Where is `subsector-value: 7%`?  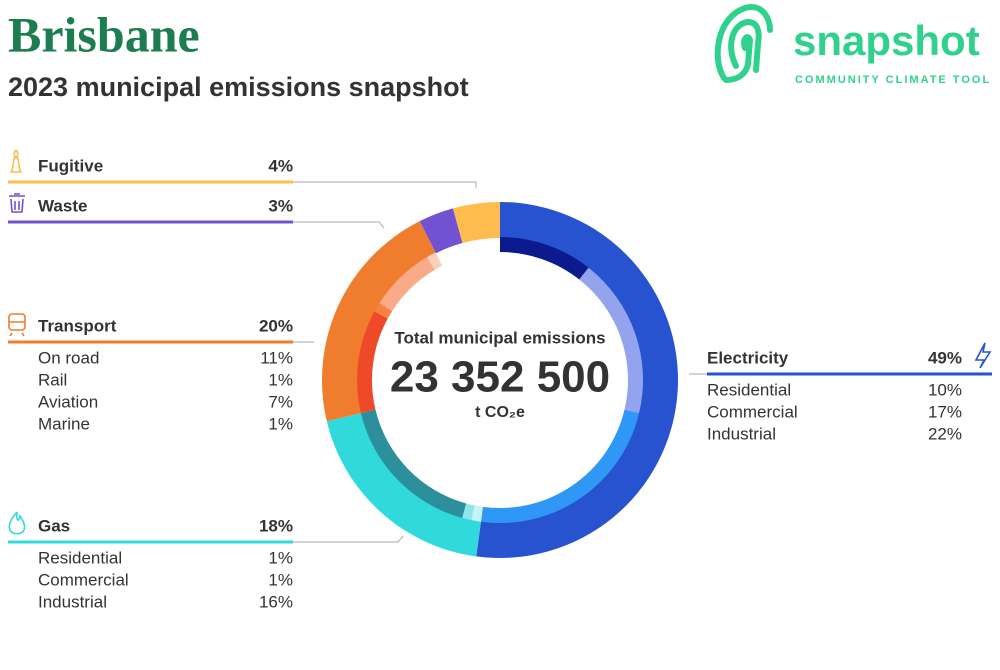 subsector-value: 7% is located at coordinates (280, 401).